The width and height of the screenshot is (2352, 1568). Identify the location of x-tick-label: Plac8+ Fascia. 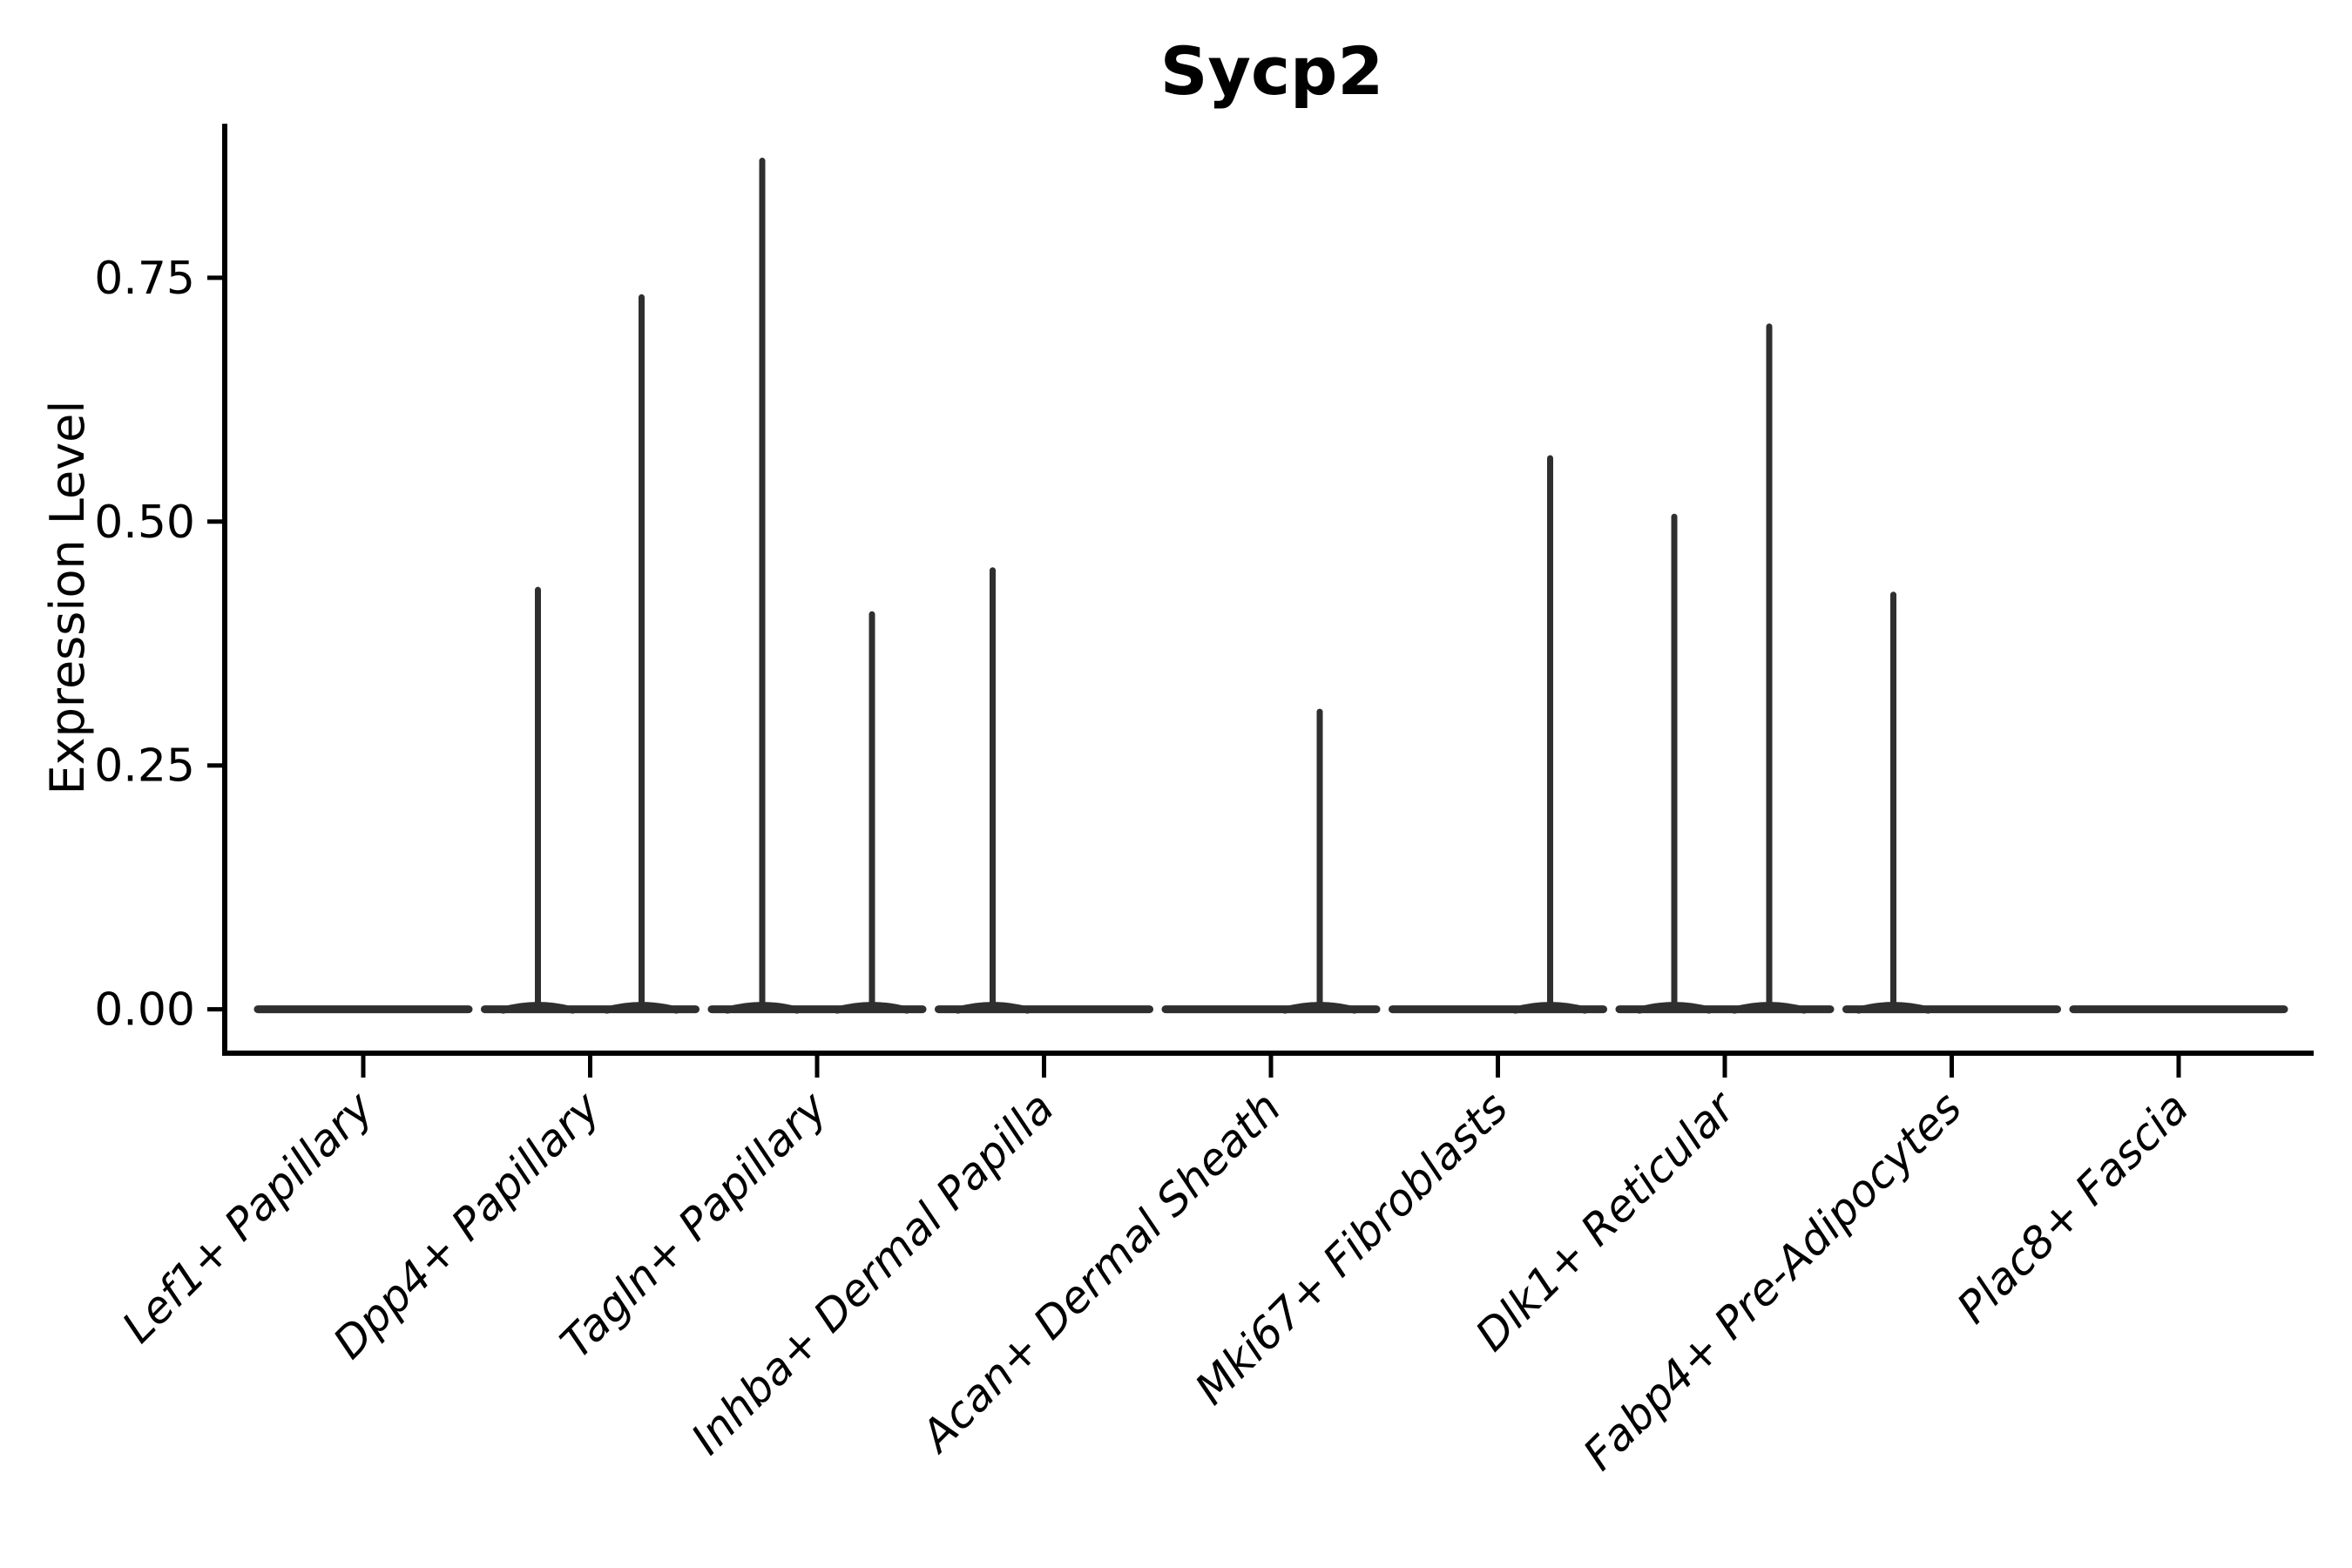
(2073, 1207).